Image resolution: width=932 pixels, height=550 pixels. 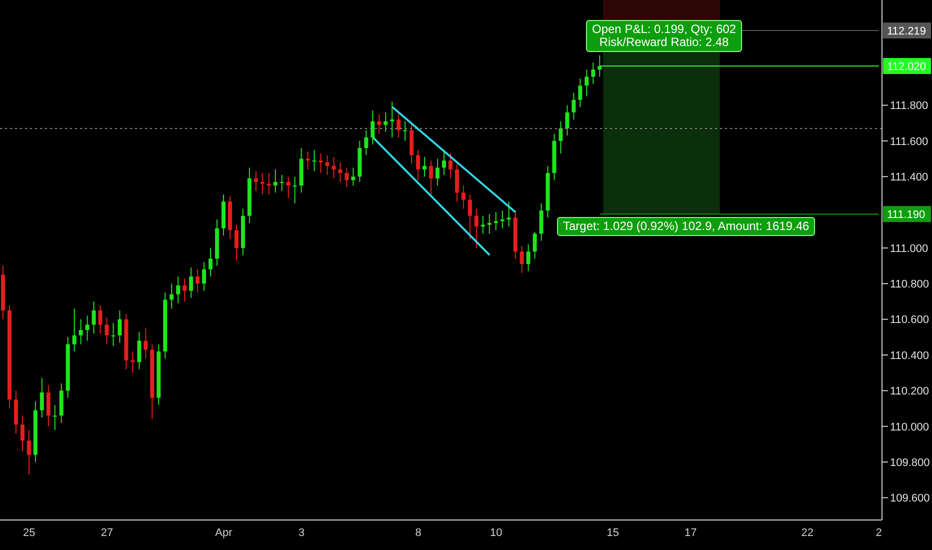 I want to click on x-tick-label: 10, so click(x=496, y=532).